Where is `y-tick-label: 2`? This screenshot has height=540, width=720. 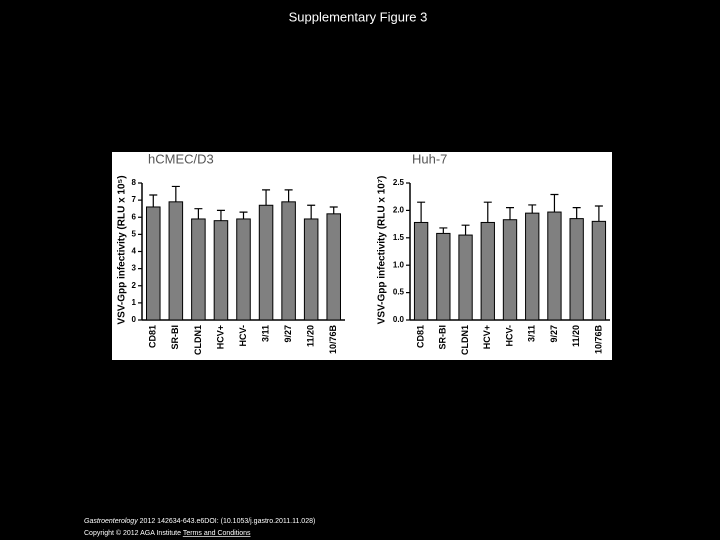
y-tick-label: 2 is located at coordinates (134, 285).